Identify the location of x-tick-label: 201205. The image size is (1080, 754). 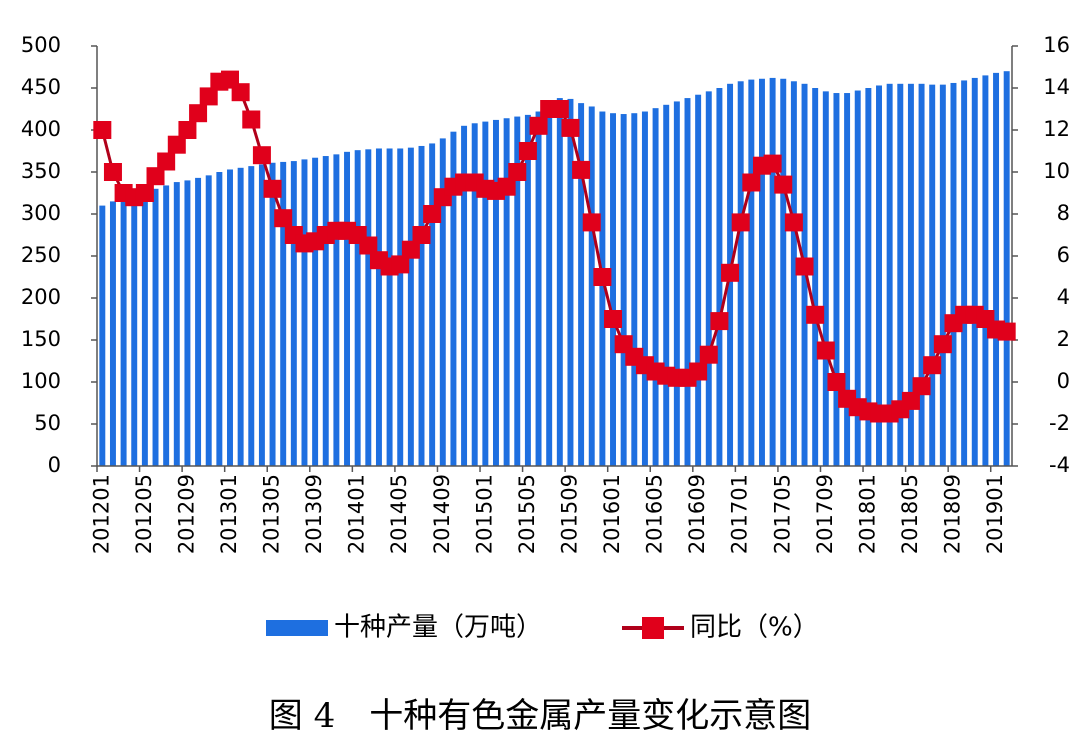
(144, 514).